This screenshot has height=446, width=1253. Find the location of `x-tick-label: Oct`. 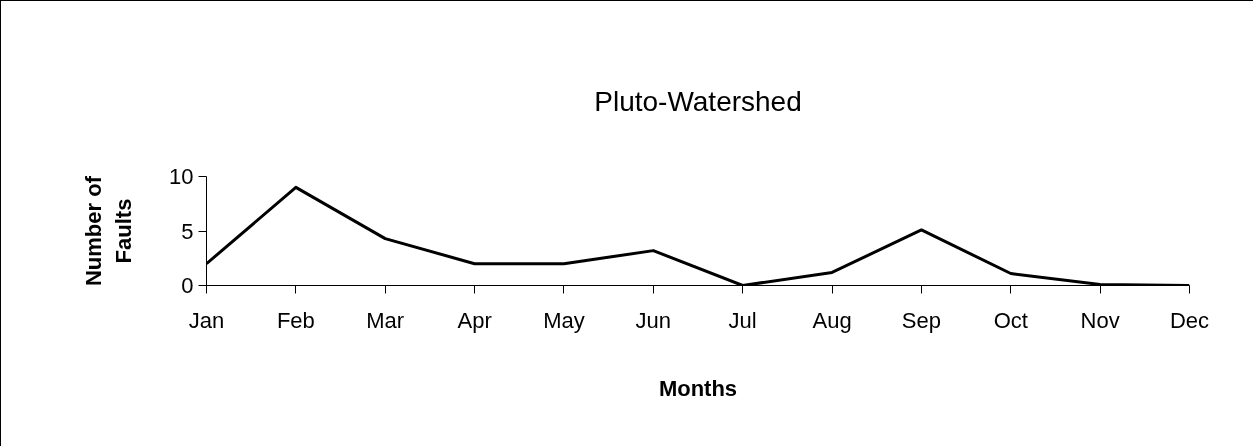

x-tick-label: Oct is located at coordinates (1010, 320).